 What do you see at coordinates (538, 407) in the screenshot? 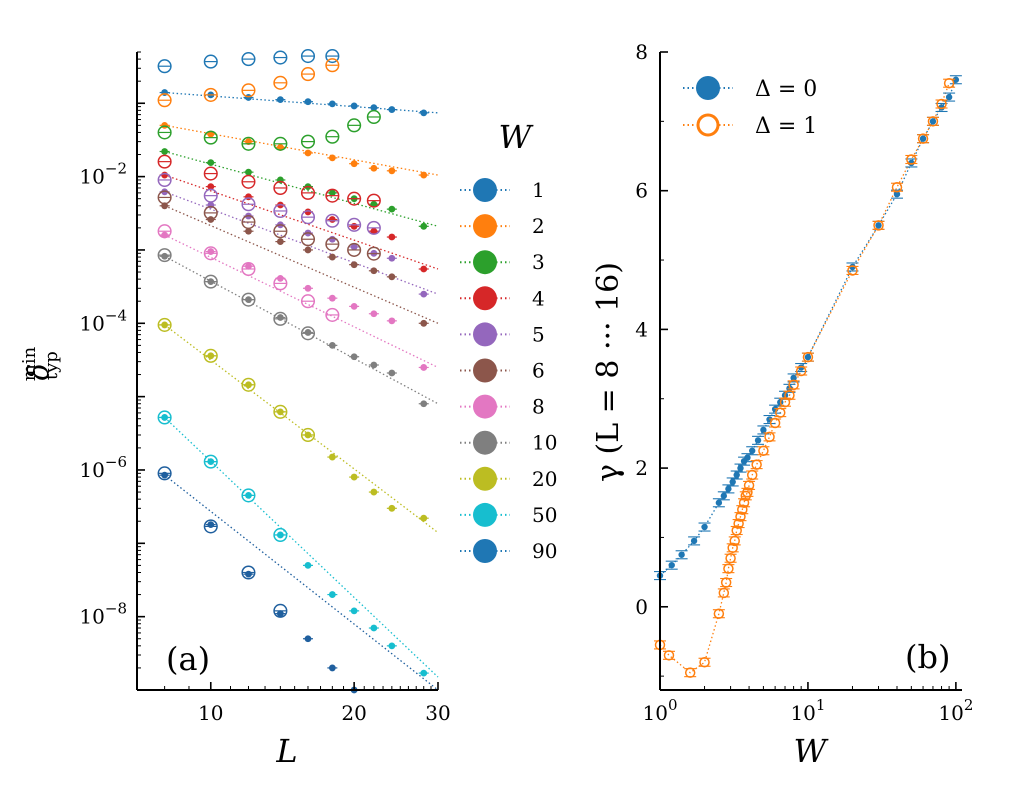
I see `legend-label-W8: 8` at bounding box center [538, 407].